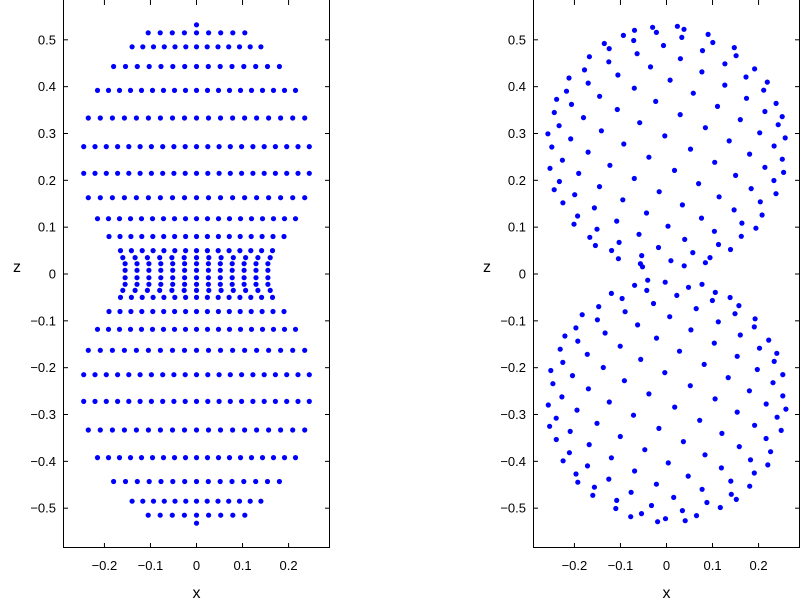 The height and width of the screenshot is (604, 801). Describe the element at coordinates (52, 274) in the screenshot. I see `left-y-tick-label: 0` at that location.